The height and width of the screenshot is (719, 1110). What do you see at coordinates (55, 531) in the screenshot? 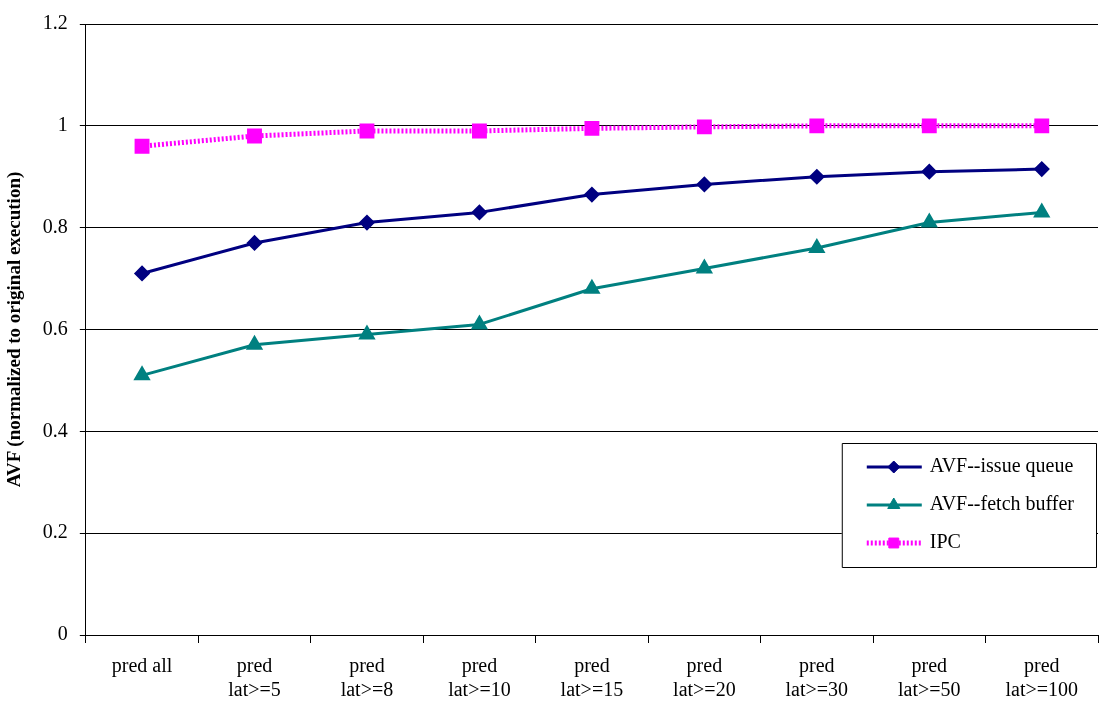
I see `y-tick-label: 0.2` at bounding box center [55, 531].